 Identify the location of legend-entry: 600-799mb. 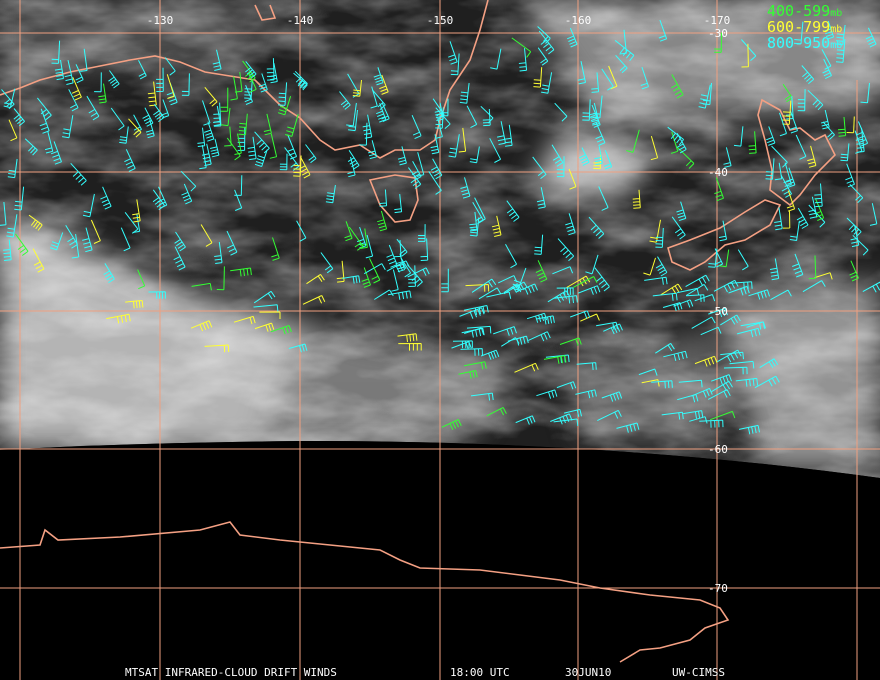
(804, 27).